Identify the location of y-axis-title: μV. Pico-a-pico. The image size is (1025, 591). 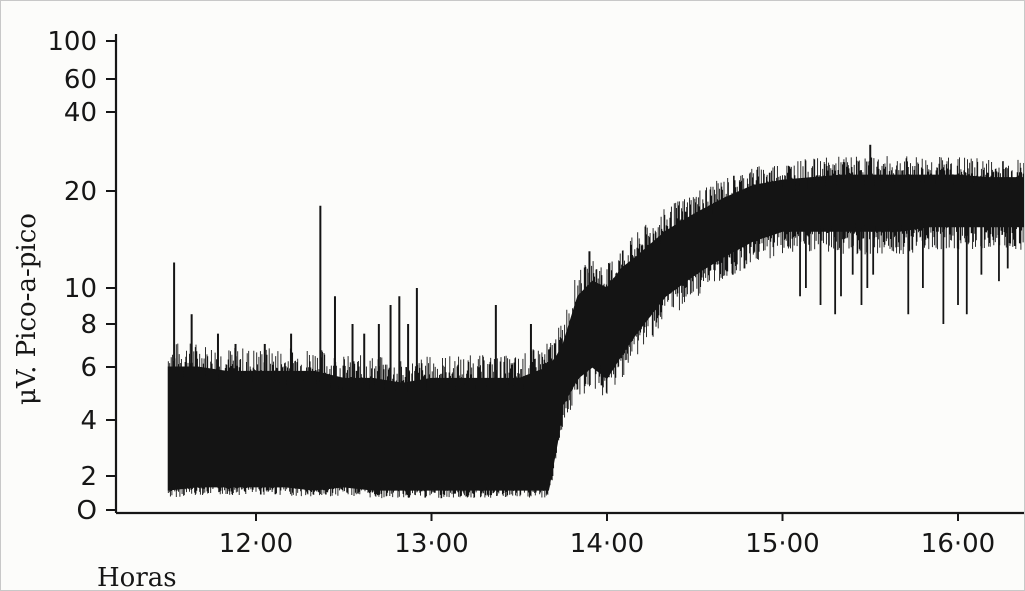
(27, 309).